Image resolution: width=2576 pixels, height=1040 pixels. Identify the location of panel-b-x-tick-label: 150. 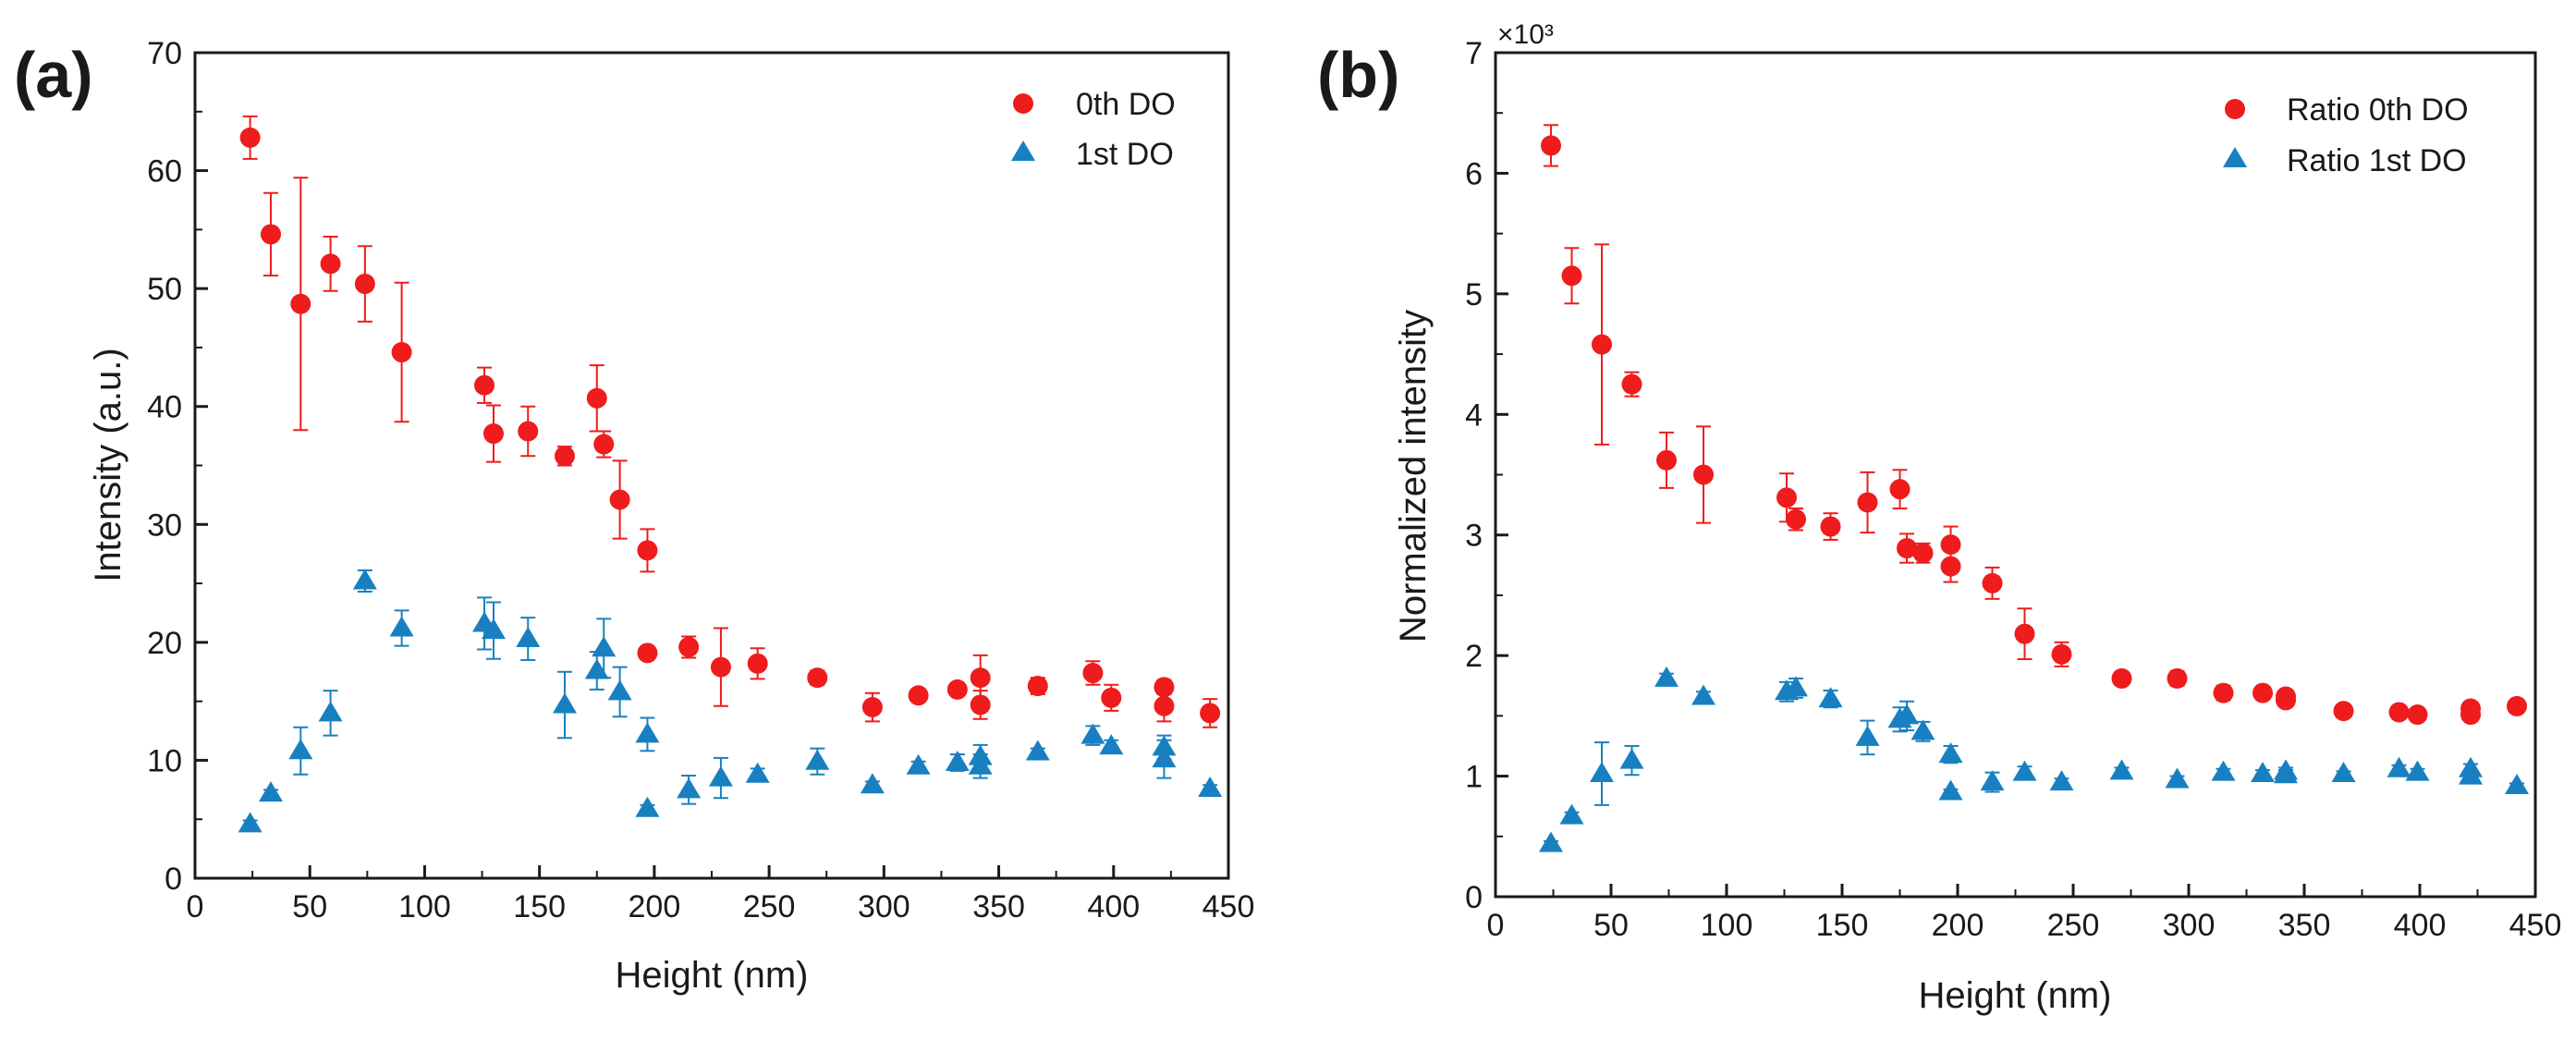
(1842, 925).